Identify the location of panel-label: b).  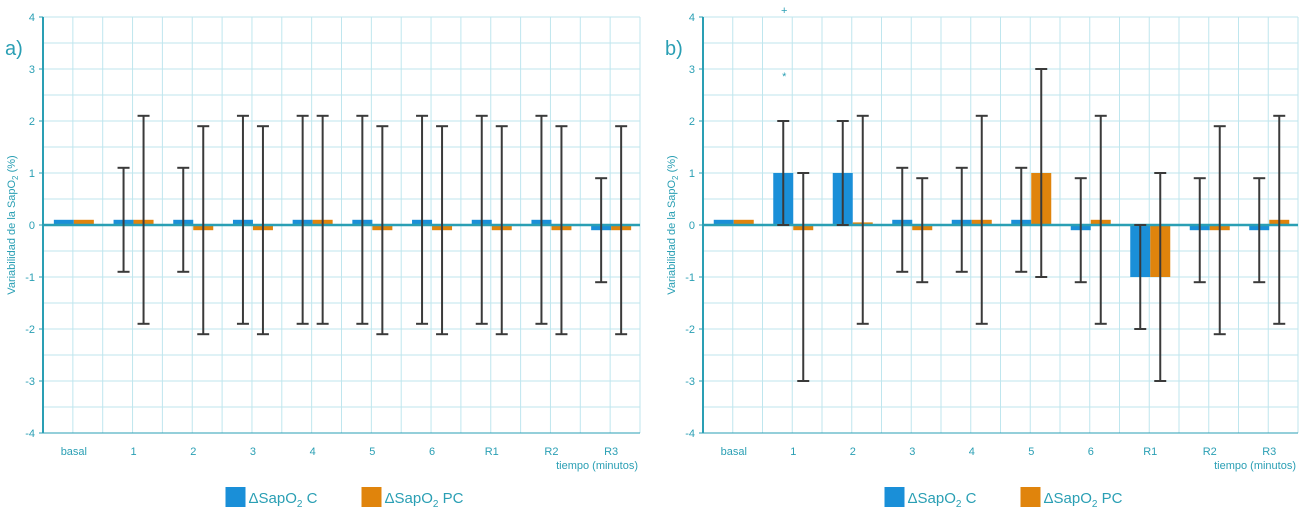
(674, 49).